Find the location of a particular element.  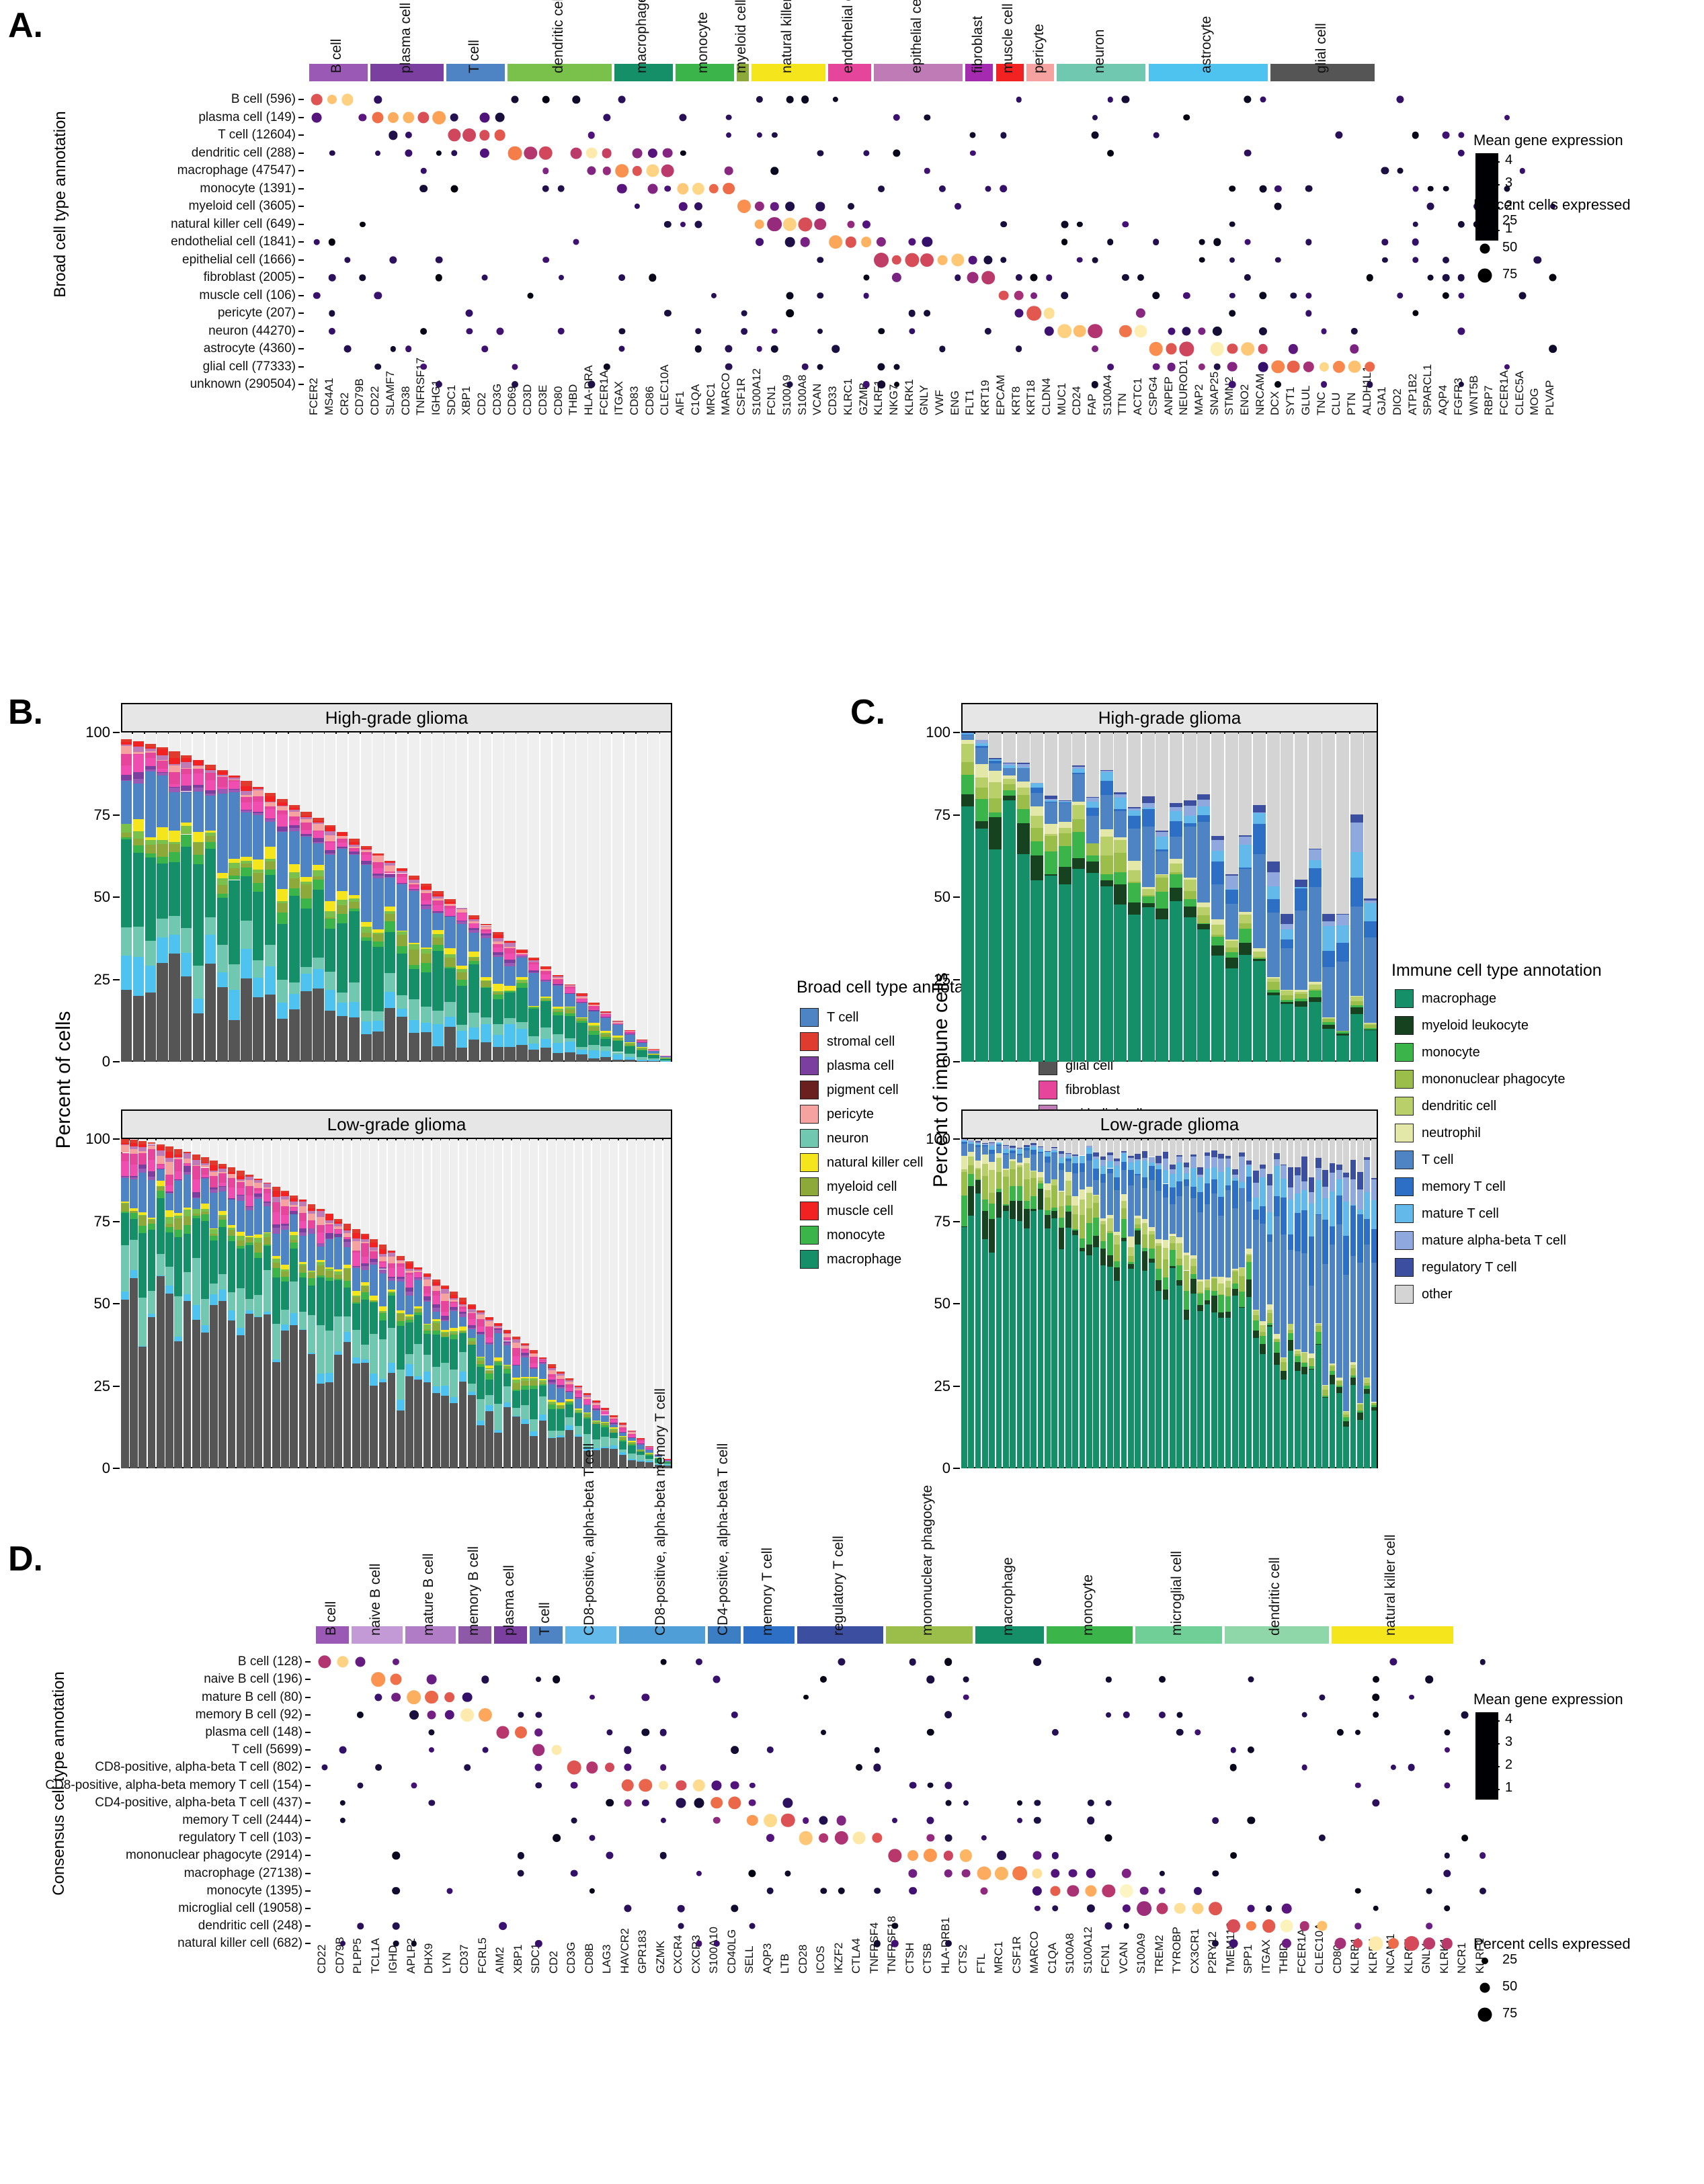

gene-label: PLVAP is located at coordinates (1550, 397).